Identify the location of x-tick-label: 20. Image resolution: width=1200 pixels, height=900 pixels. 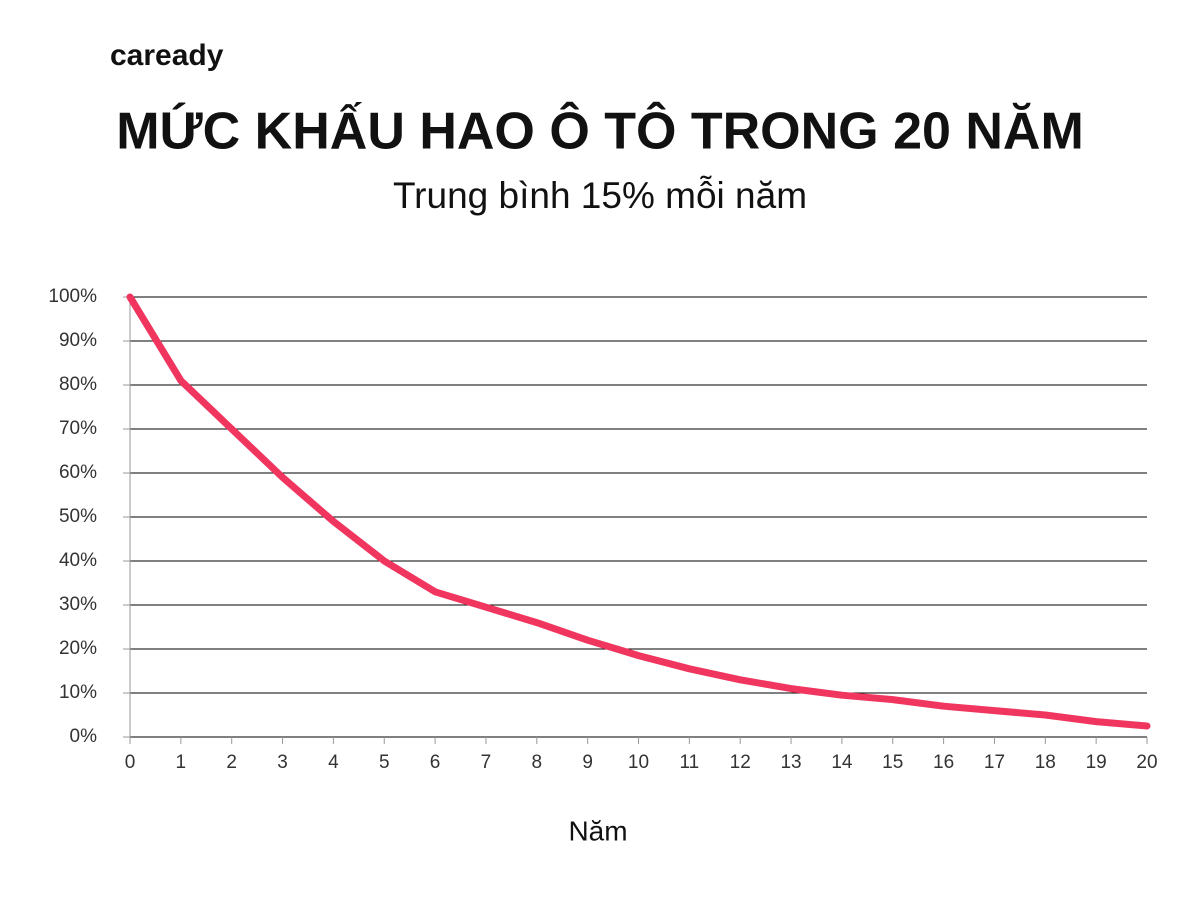
(1146, 762).